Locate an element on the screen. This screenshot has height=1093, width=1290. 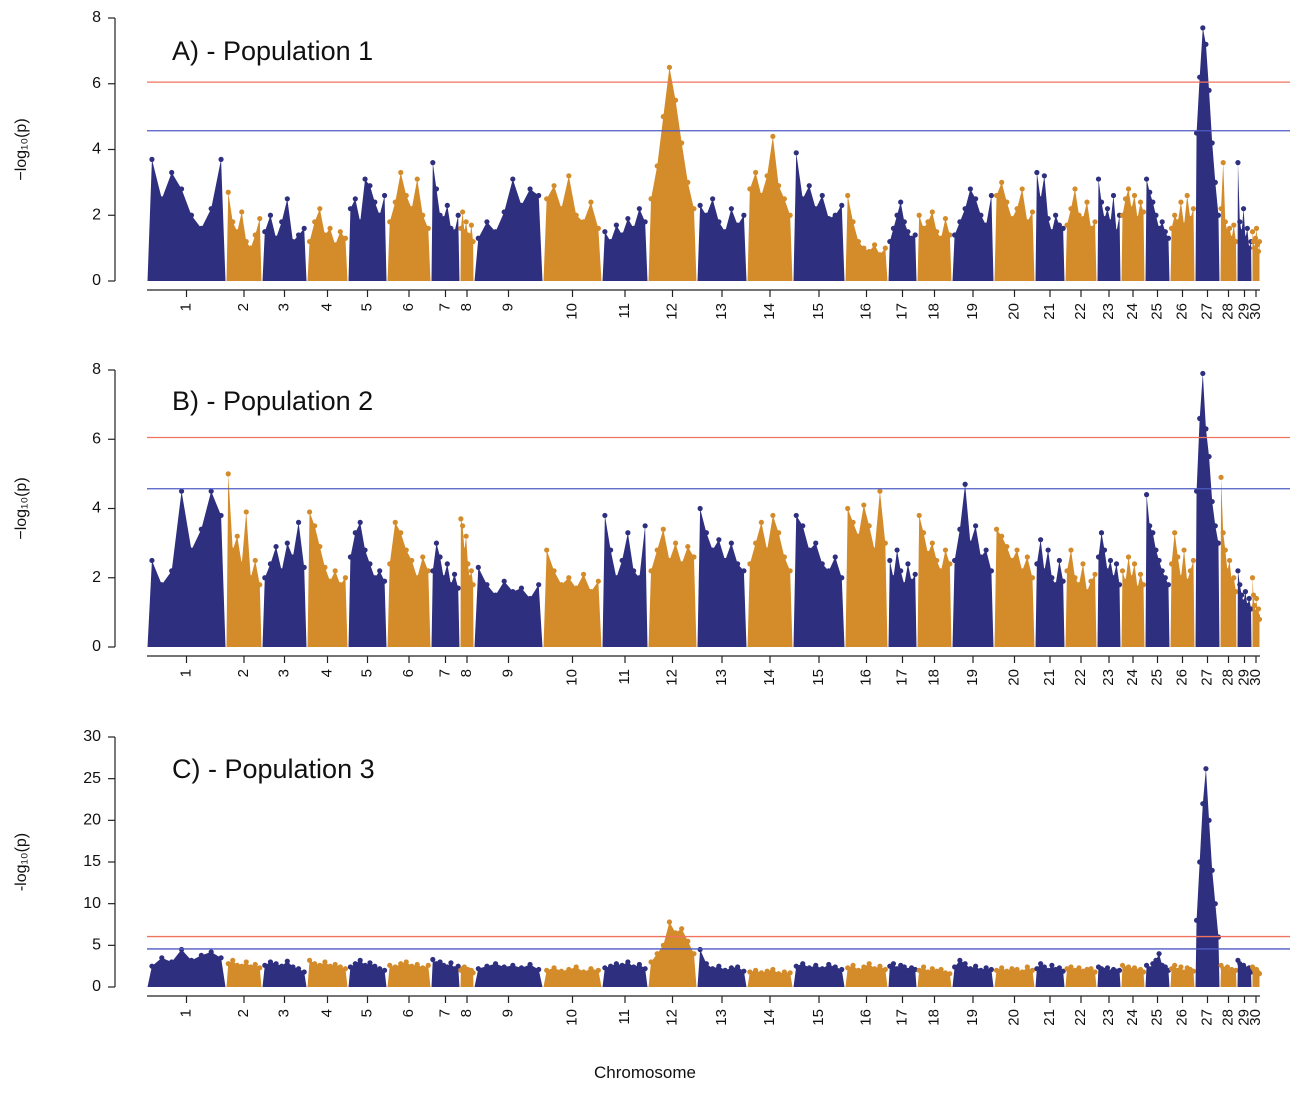
y-tick-label: 30 is located at coordinates (92, 736).